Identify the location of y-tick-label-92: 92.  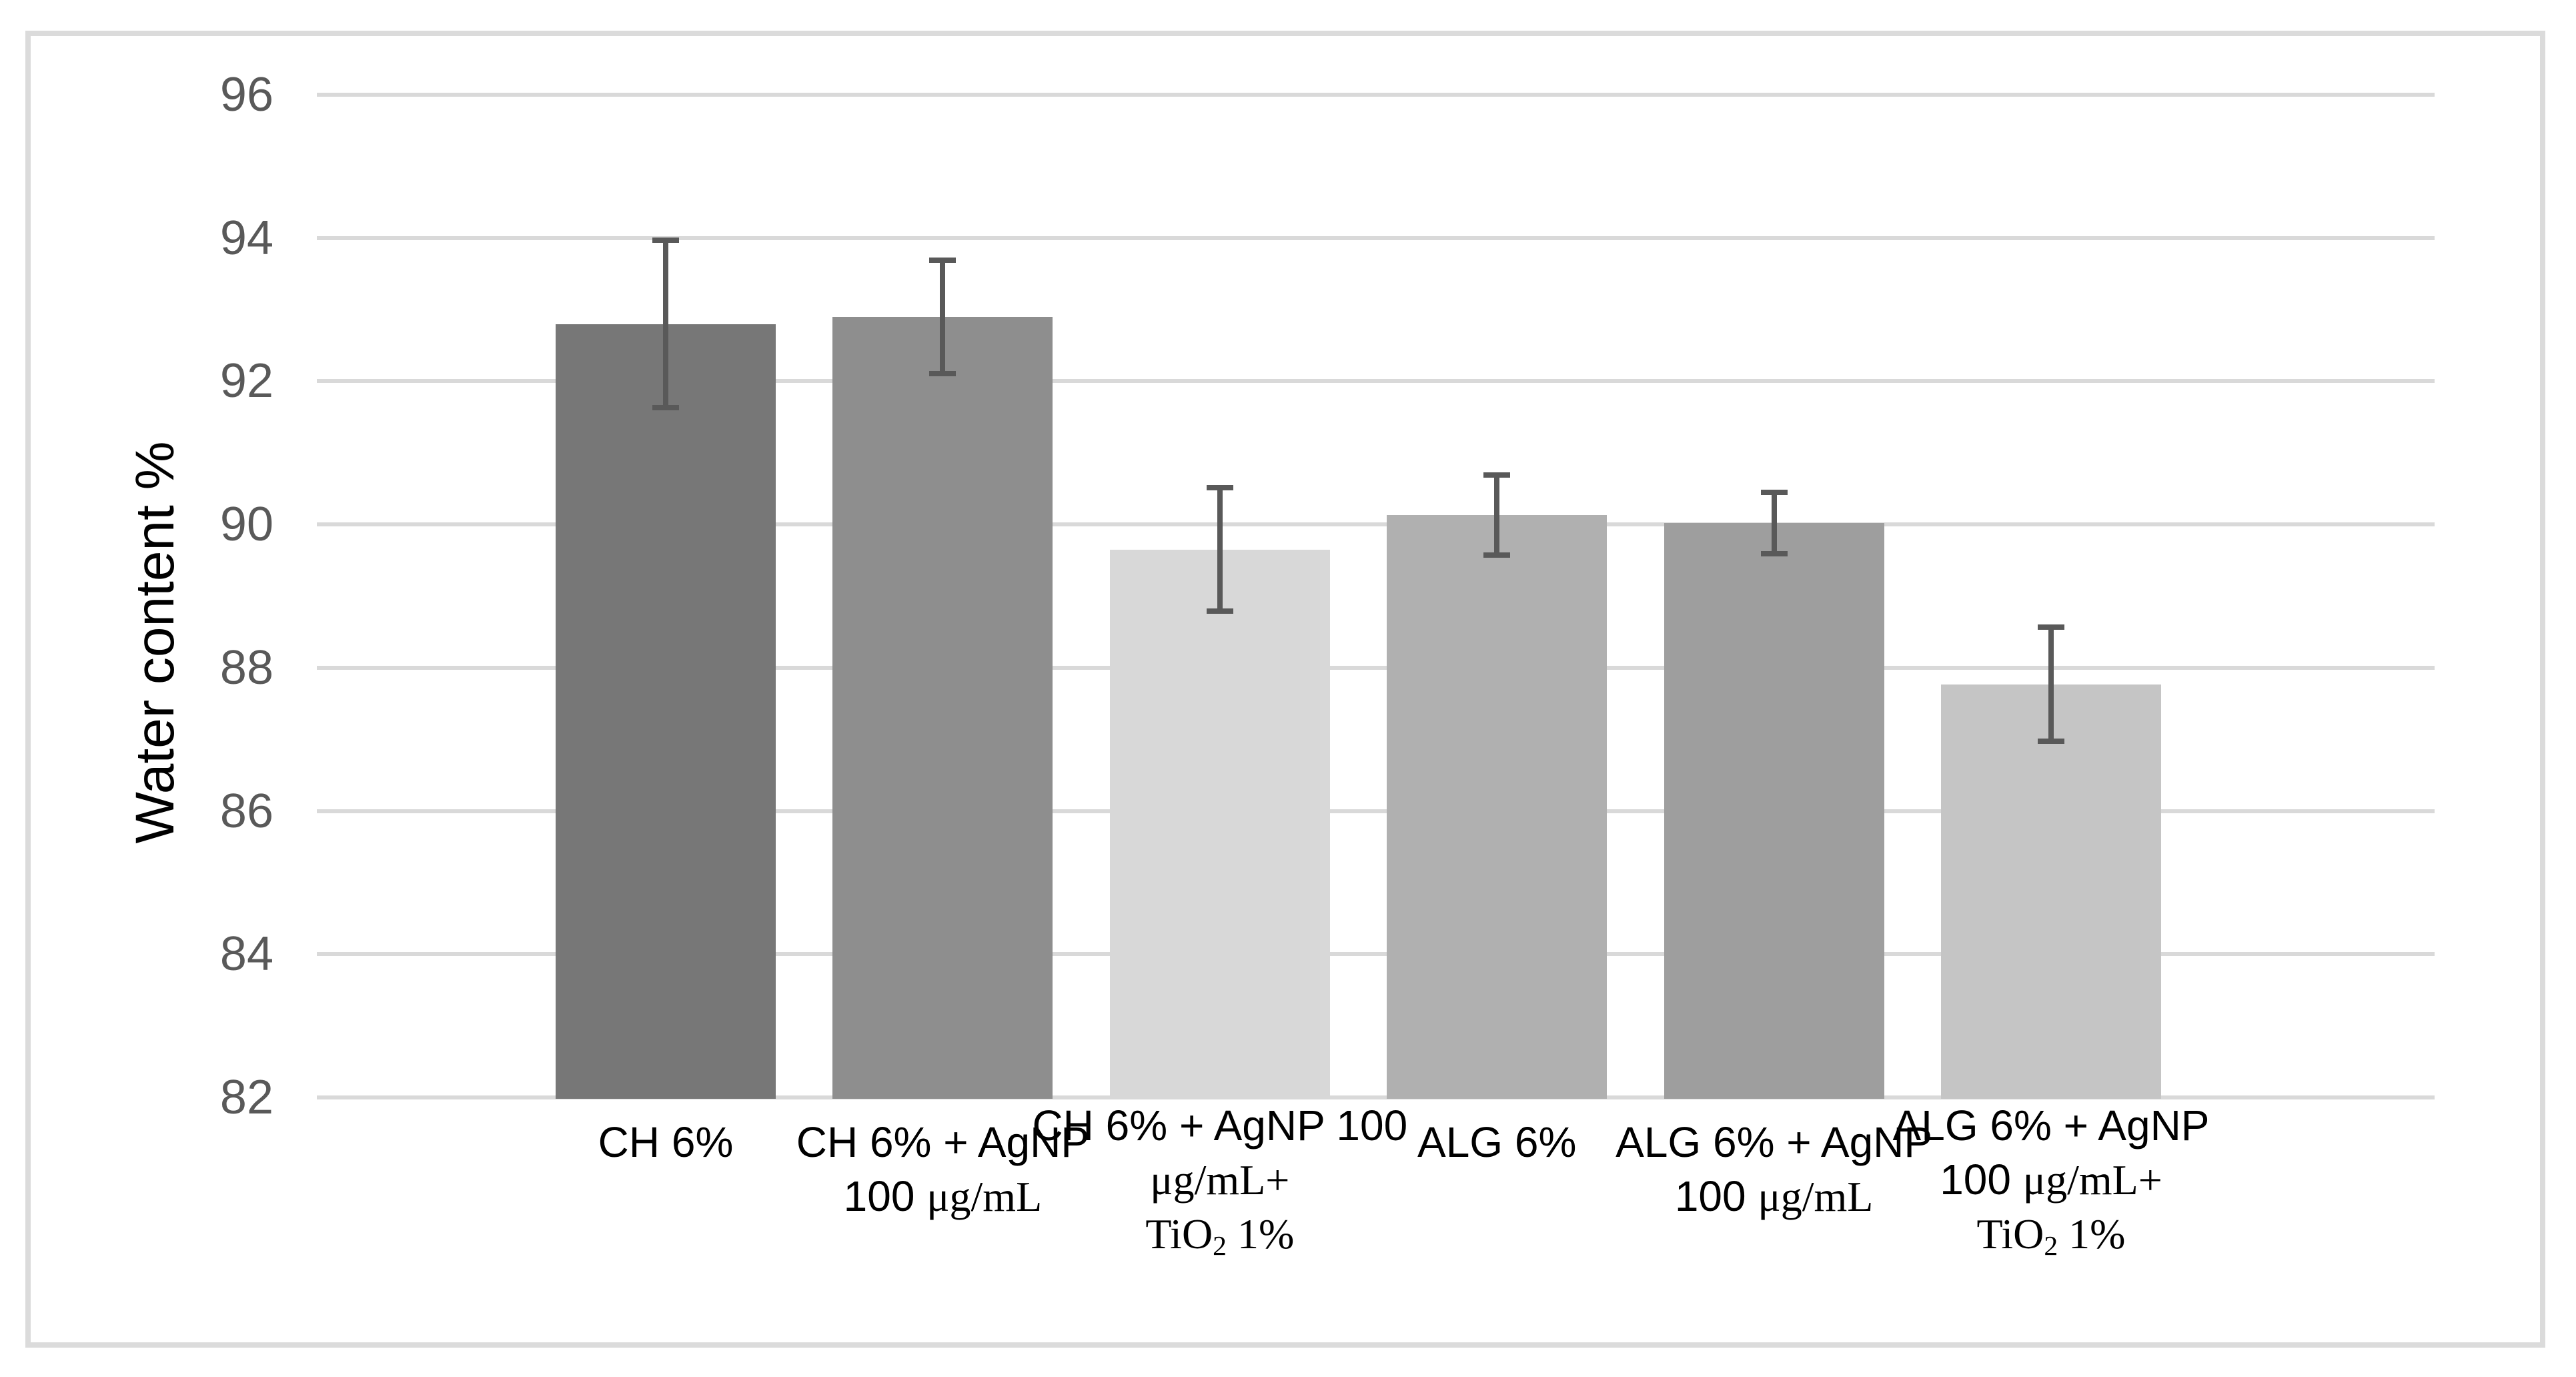
(246, 381).